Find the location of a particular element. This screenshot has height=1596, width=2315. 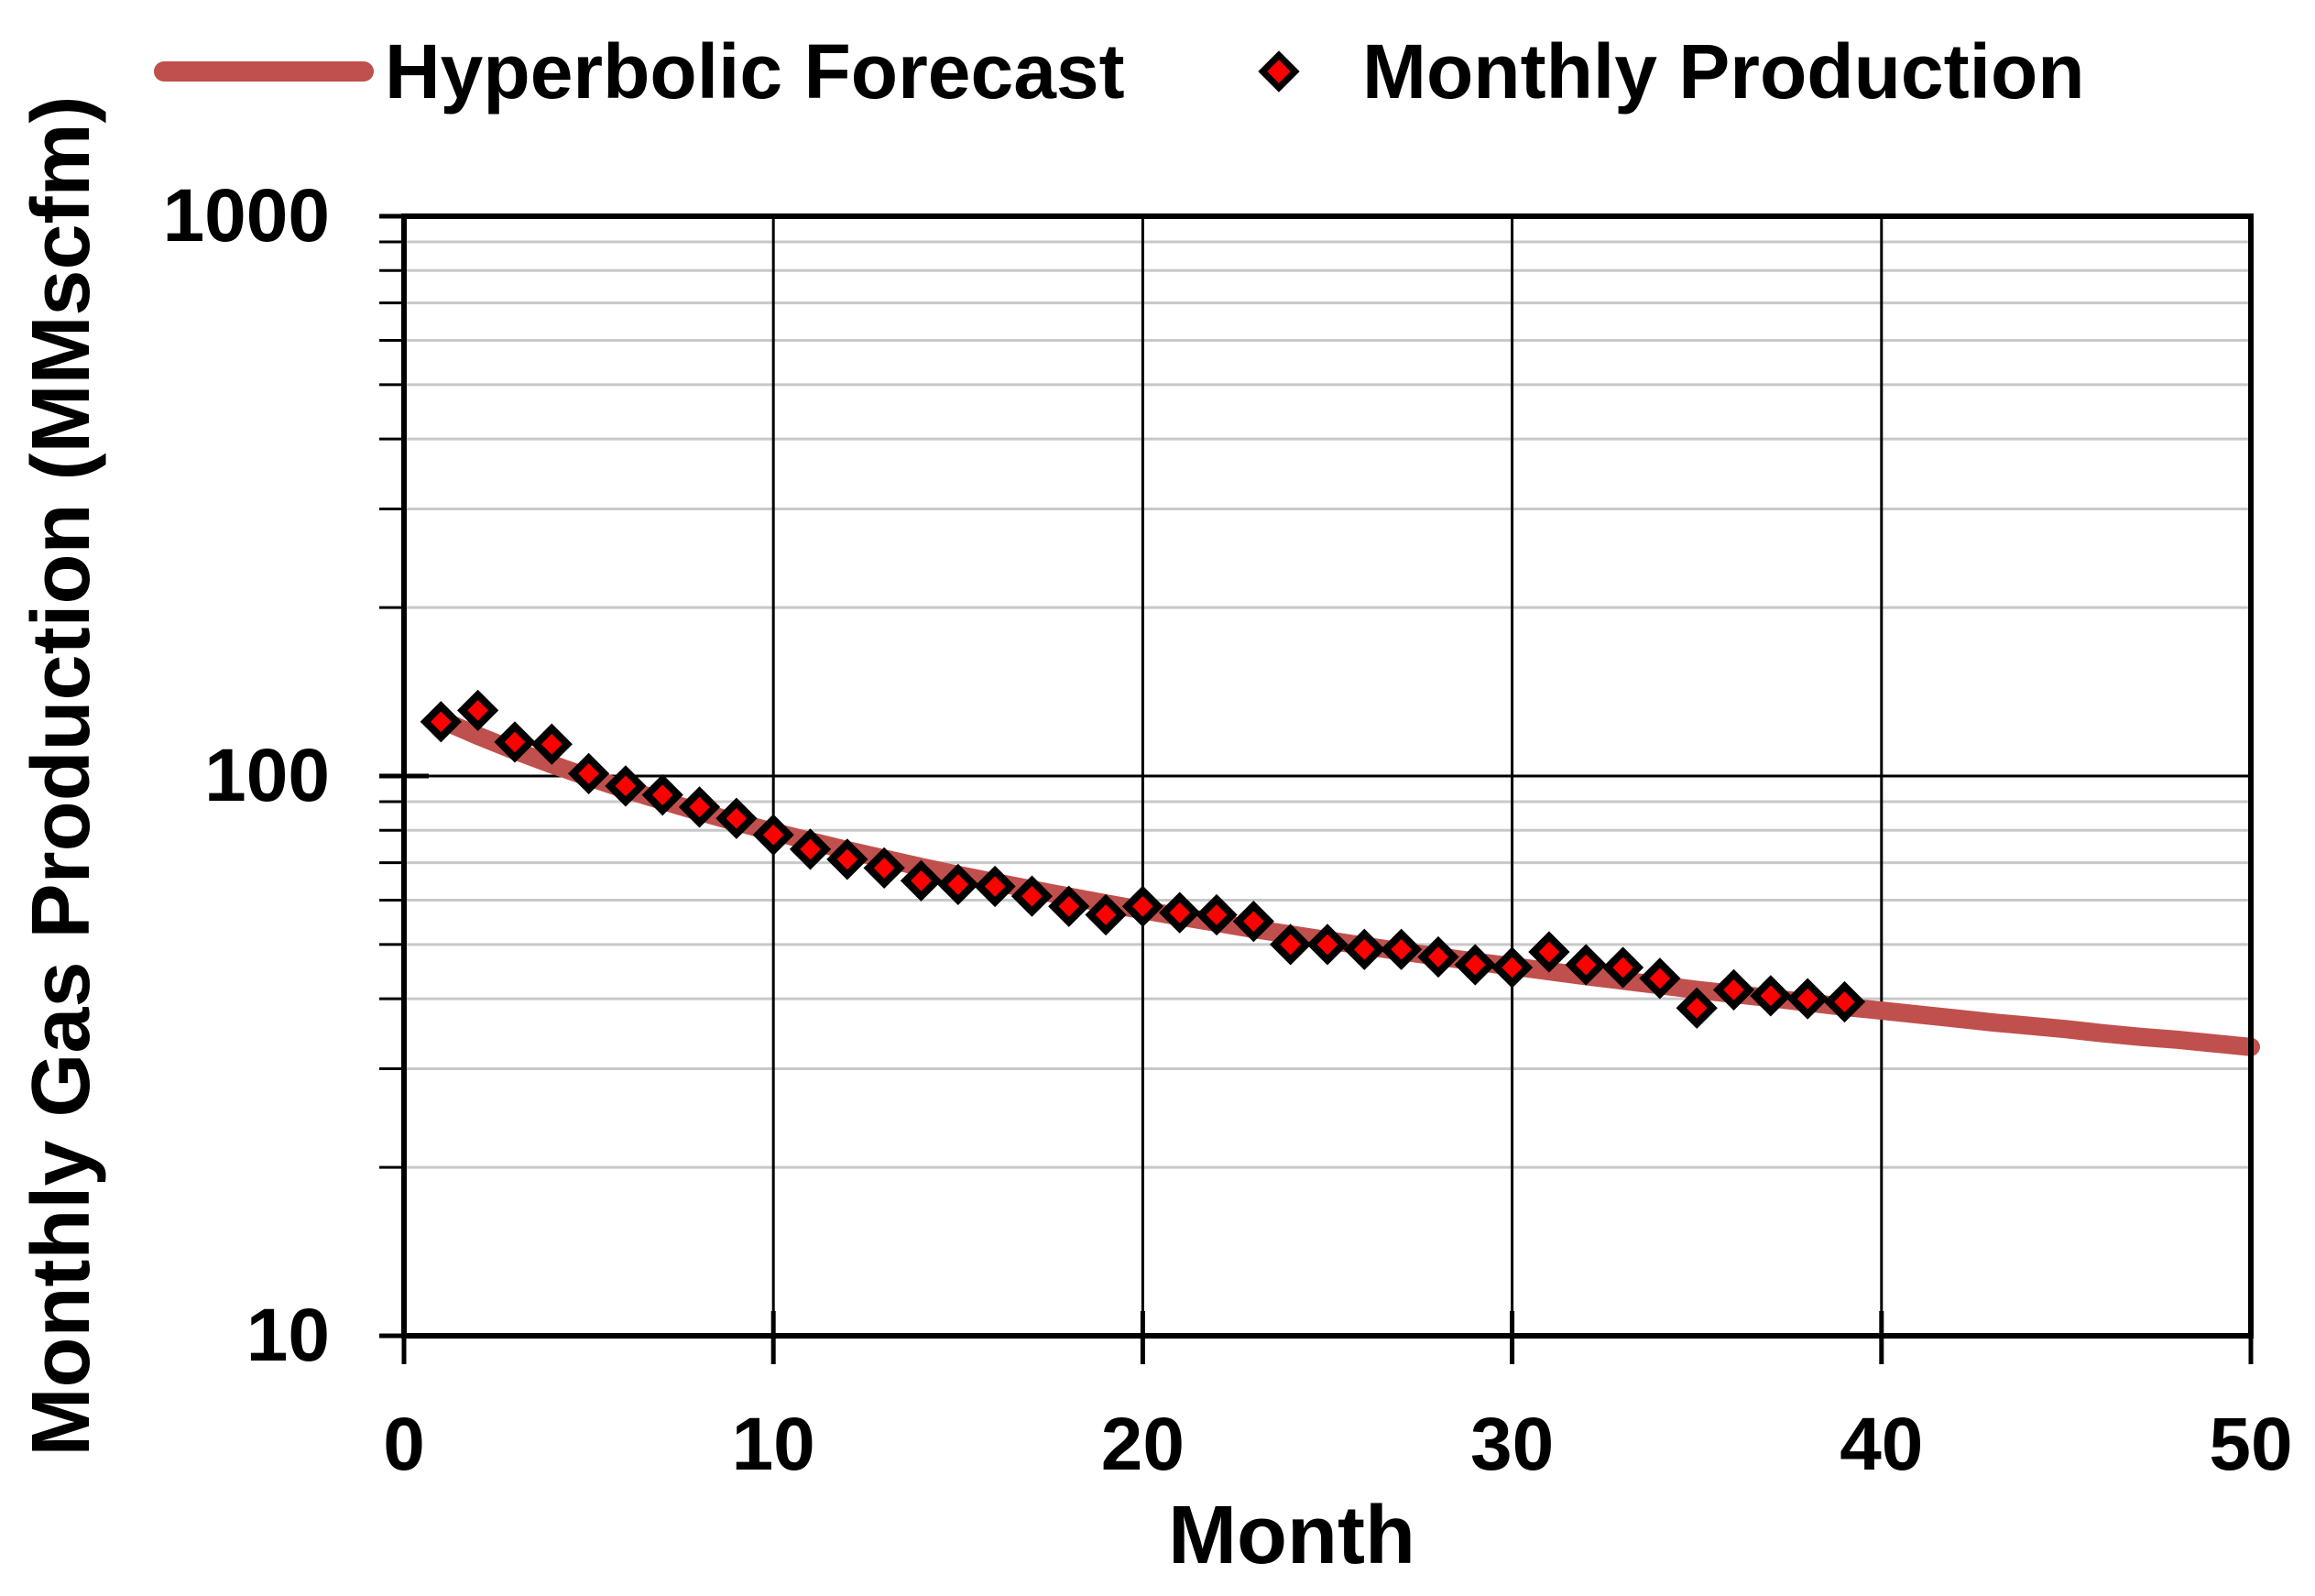

legend-item-monthly-production: Monthly Production is located at coordinates (1672, 71).